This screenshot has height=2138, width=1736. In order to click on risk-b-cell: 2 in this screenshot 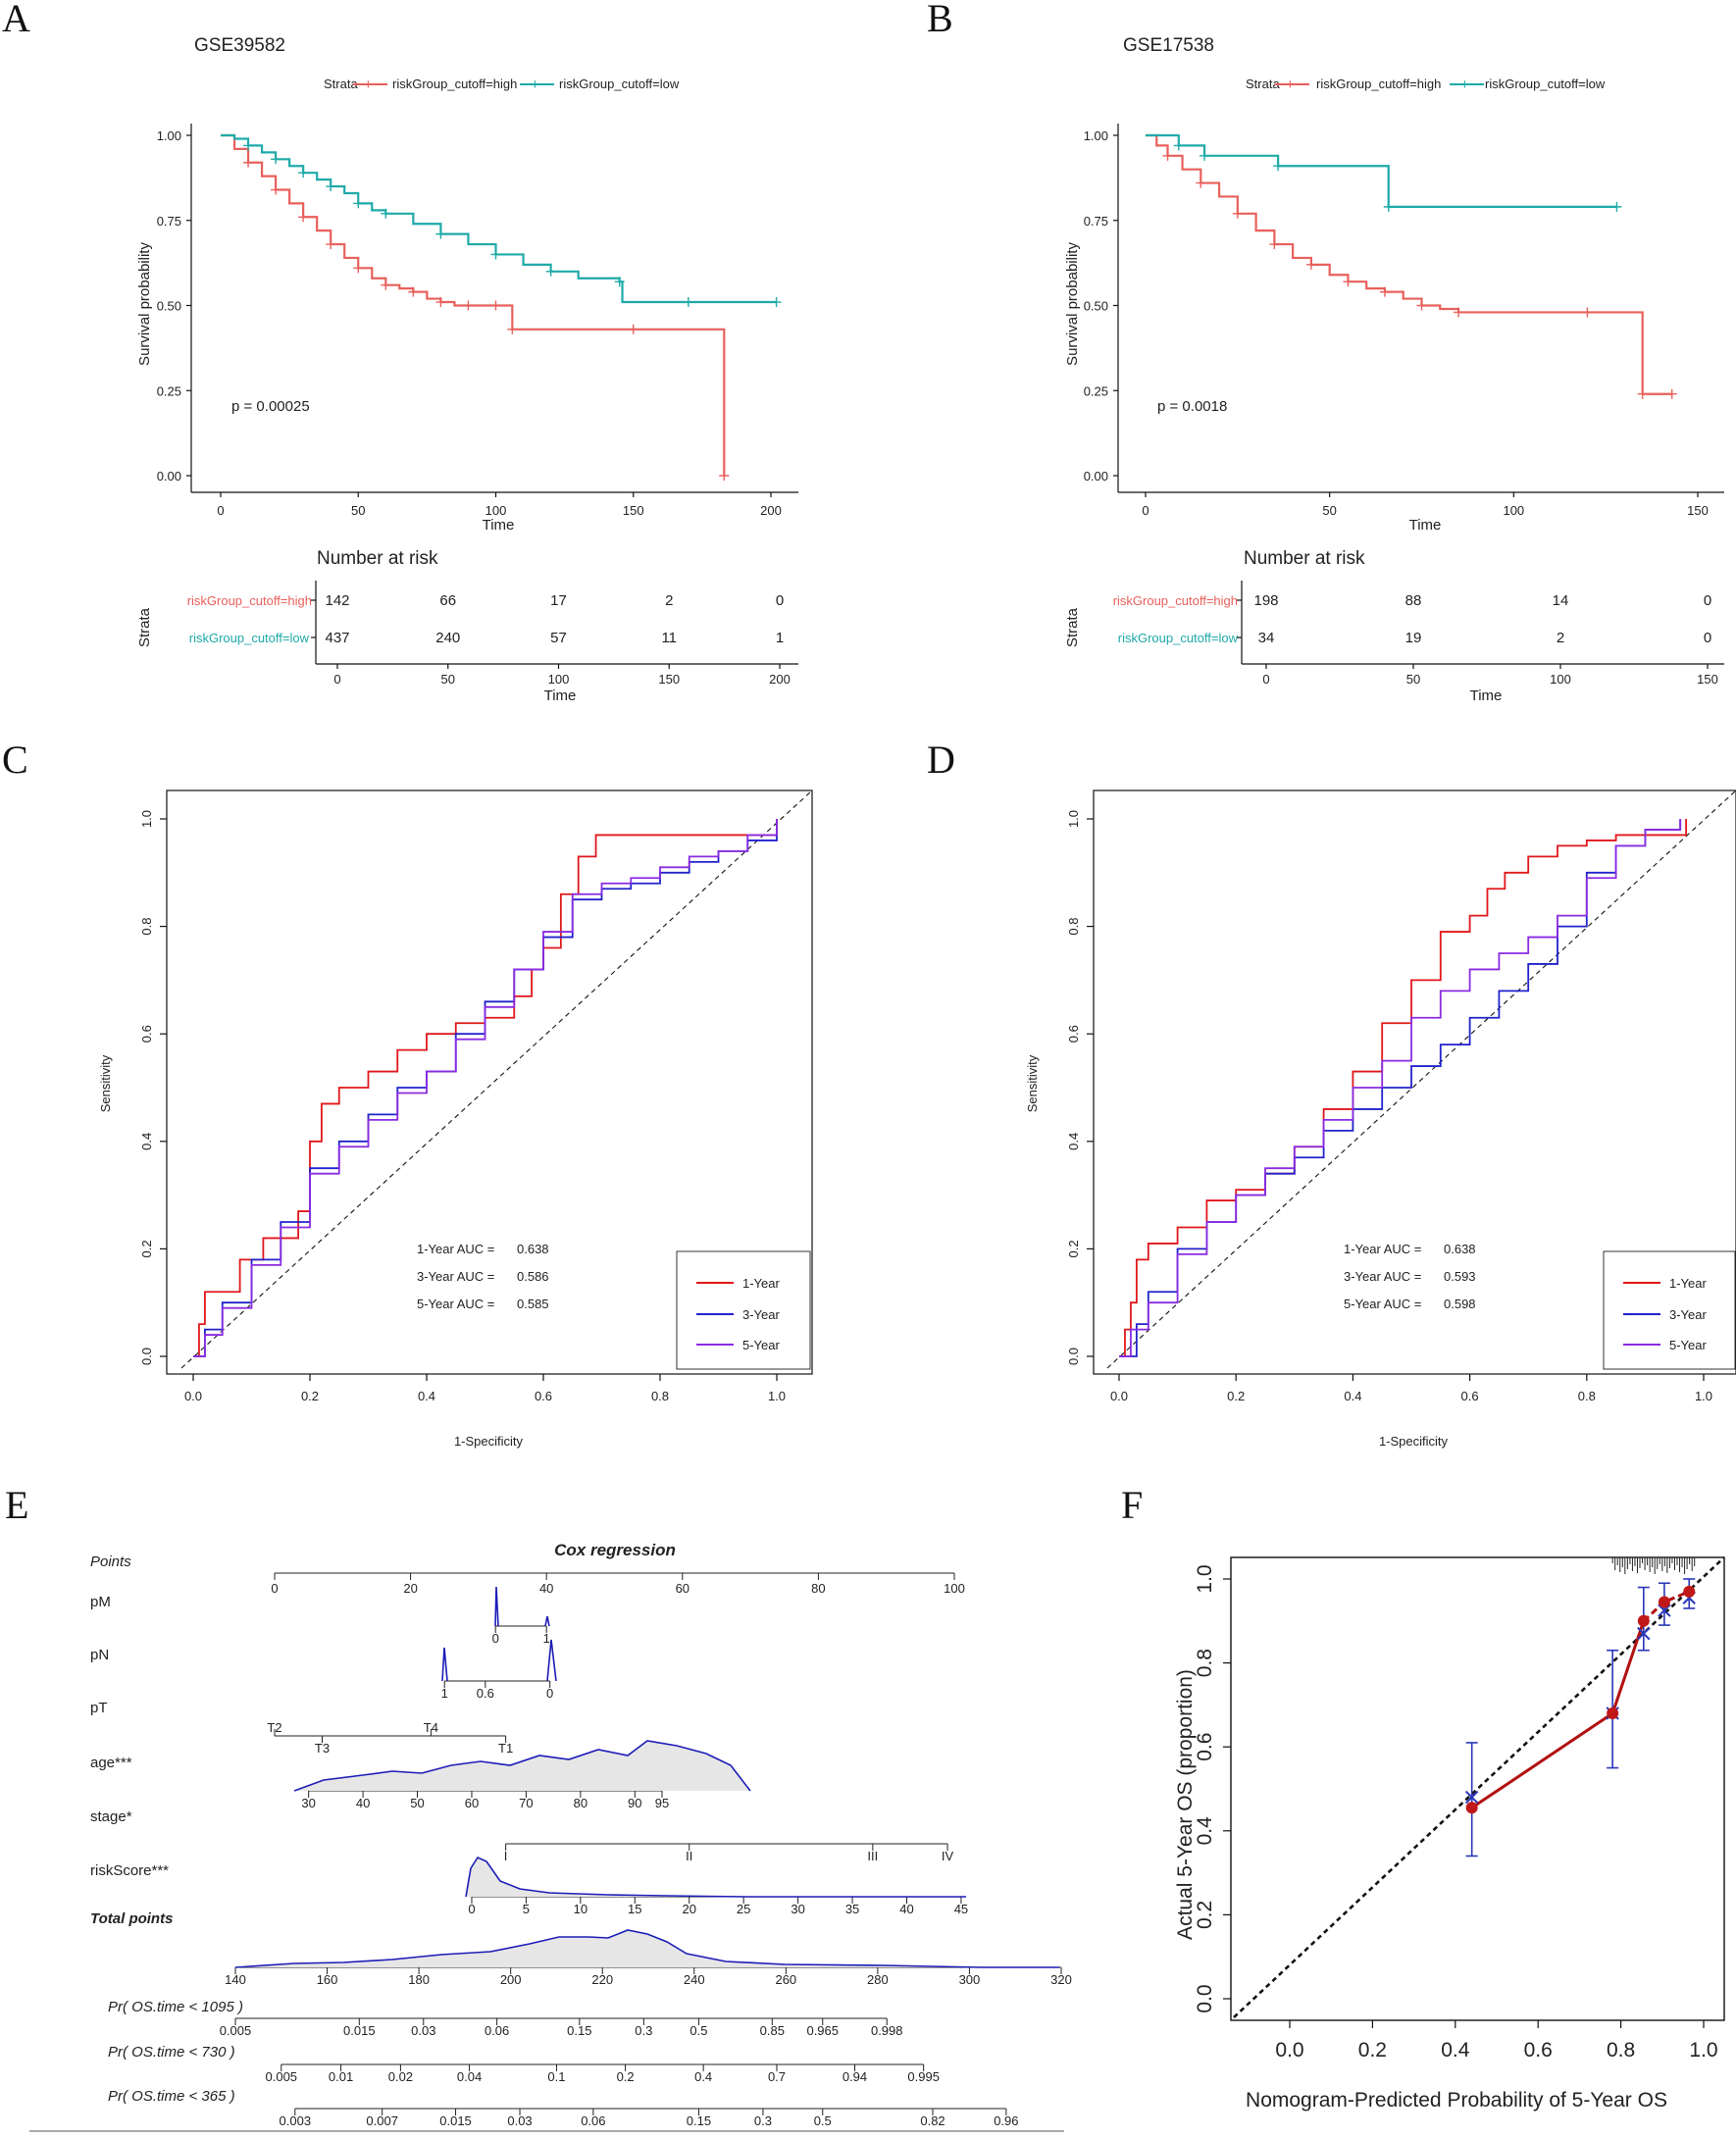, I will do `click(1561, 638)`.